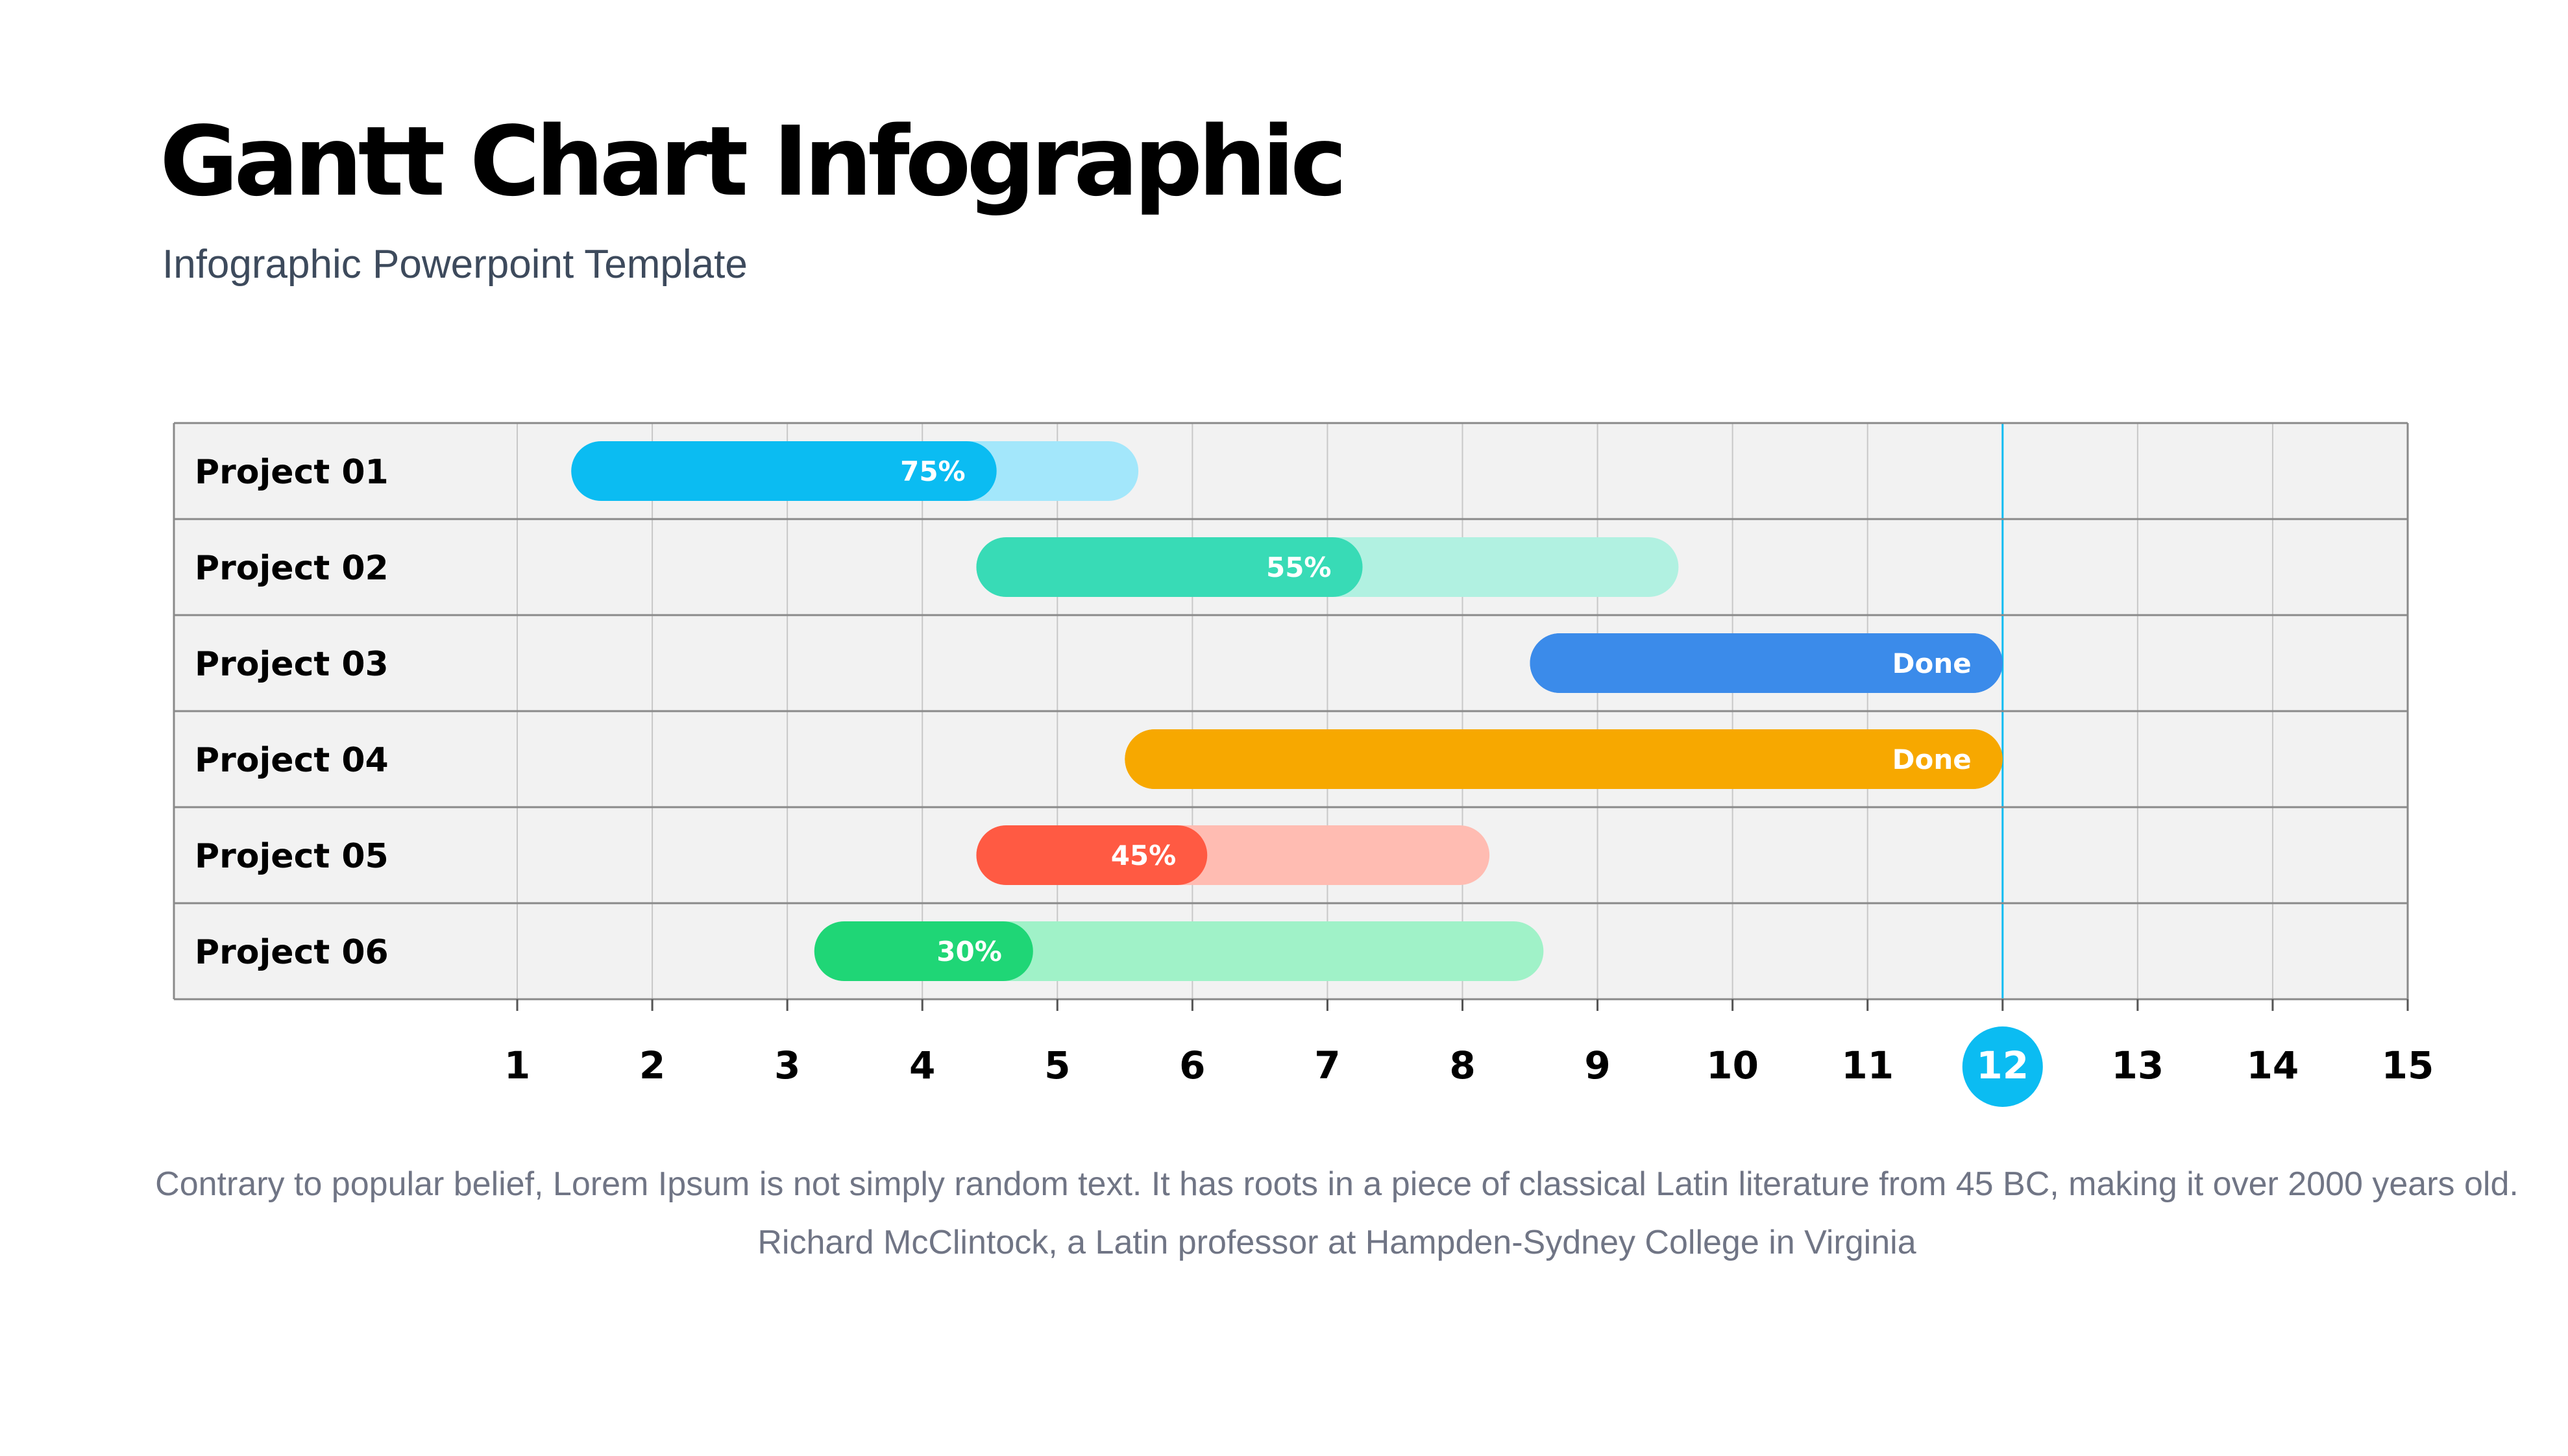 This screenshot has height=1456, width=2568. What do you see at coordinates (1144, 856) in the screenshot?
I see `task-progress-label: 45%` at bounding box center [1144, 856].